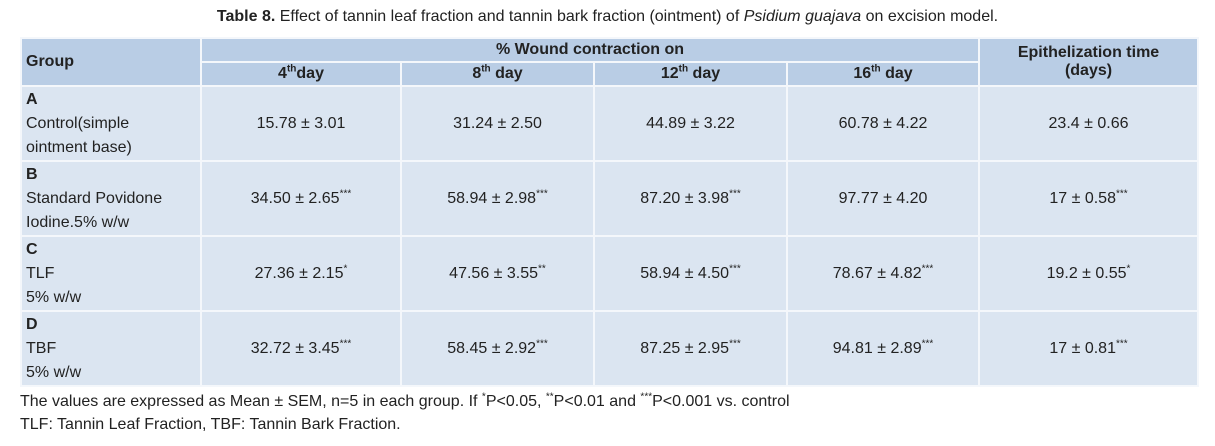  What do you see at coordinates (877, 273) in the screenshot?
I see `cell-value: 78.67 ± 4.82` at bounding box center [877, 273].